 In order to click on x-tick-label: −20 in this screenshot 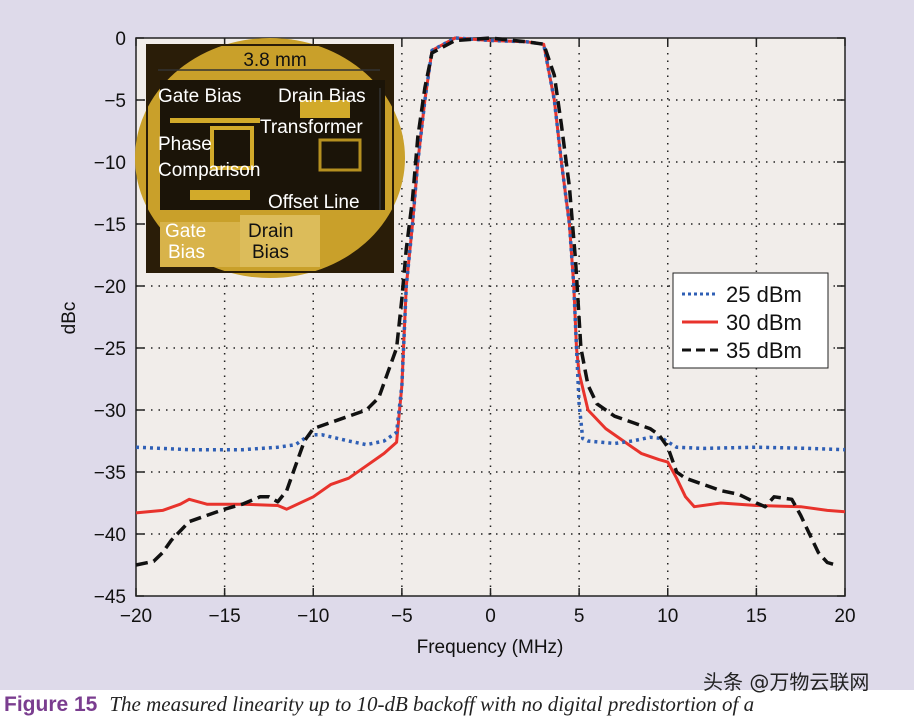, I will do `click(136, 616)`.